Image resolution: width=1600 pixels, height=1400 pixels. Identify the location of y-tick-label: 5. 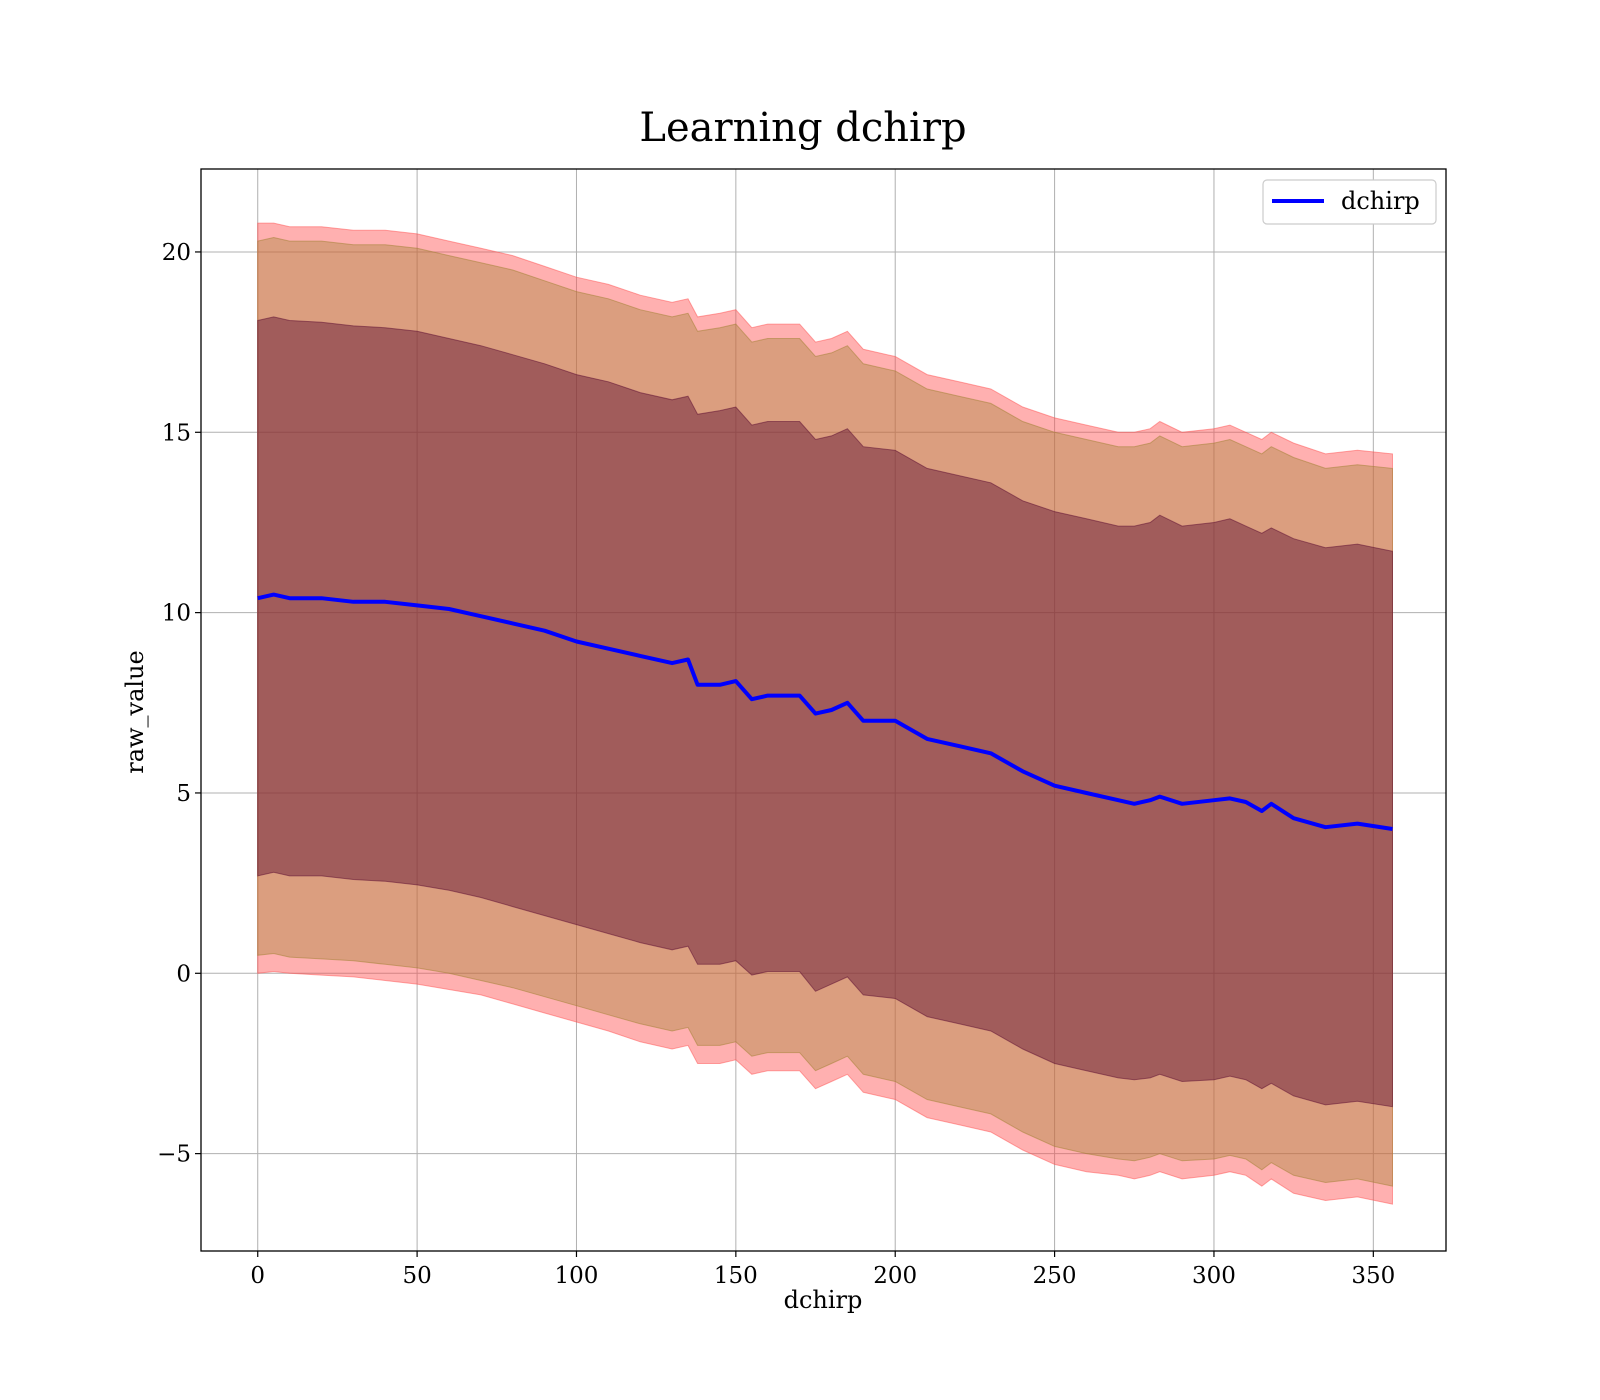
(183, 794).